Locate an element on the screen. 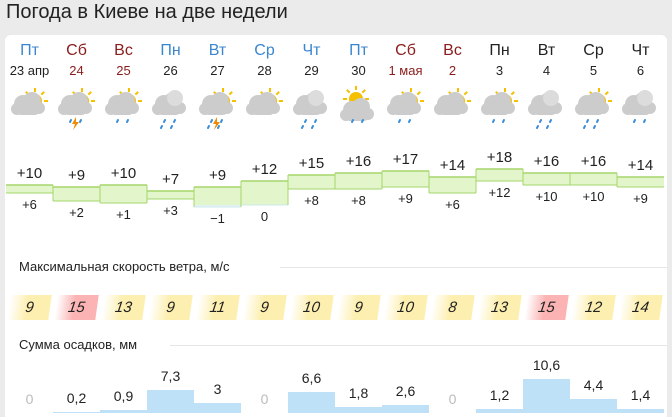  temp-max: +15 is located at coordinates (311, 163).